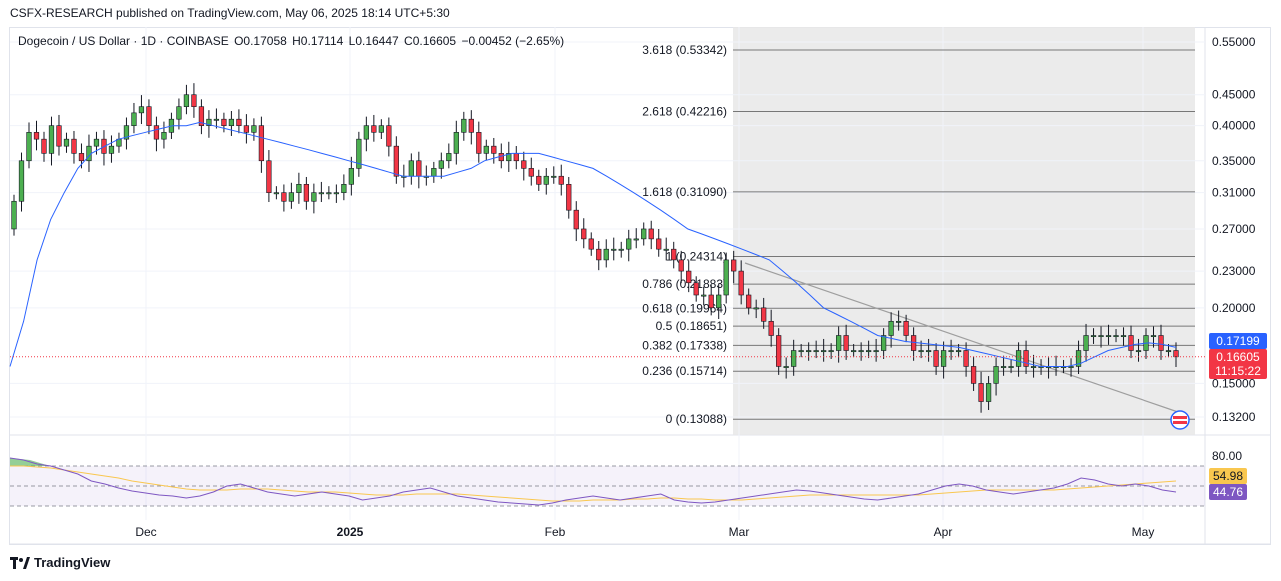 The image size is (1281, 581). What do you see at coordinates (961, 337) in the screenshot?
I see `trendline` at bounding box center [961, 337].